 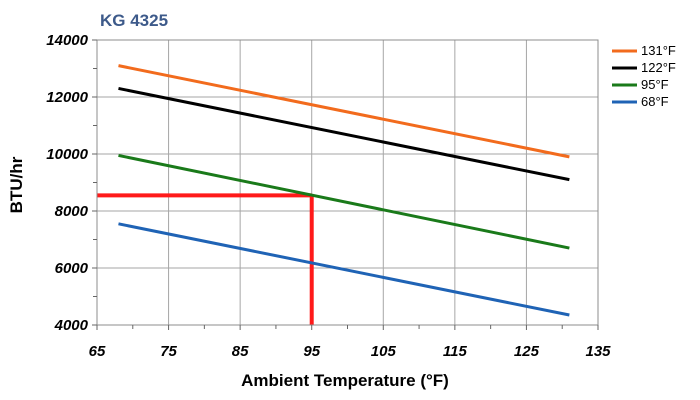 What do you see at coordinates (655, 101) in the screenshot?
I see `legend-label: 68°F` at bounding box center [655, 101].